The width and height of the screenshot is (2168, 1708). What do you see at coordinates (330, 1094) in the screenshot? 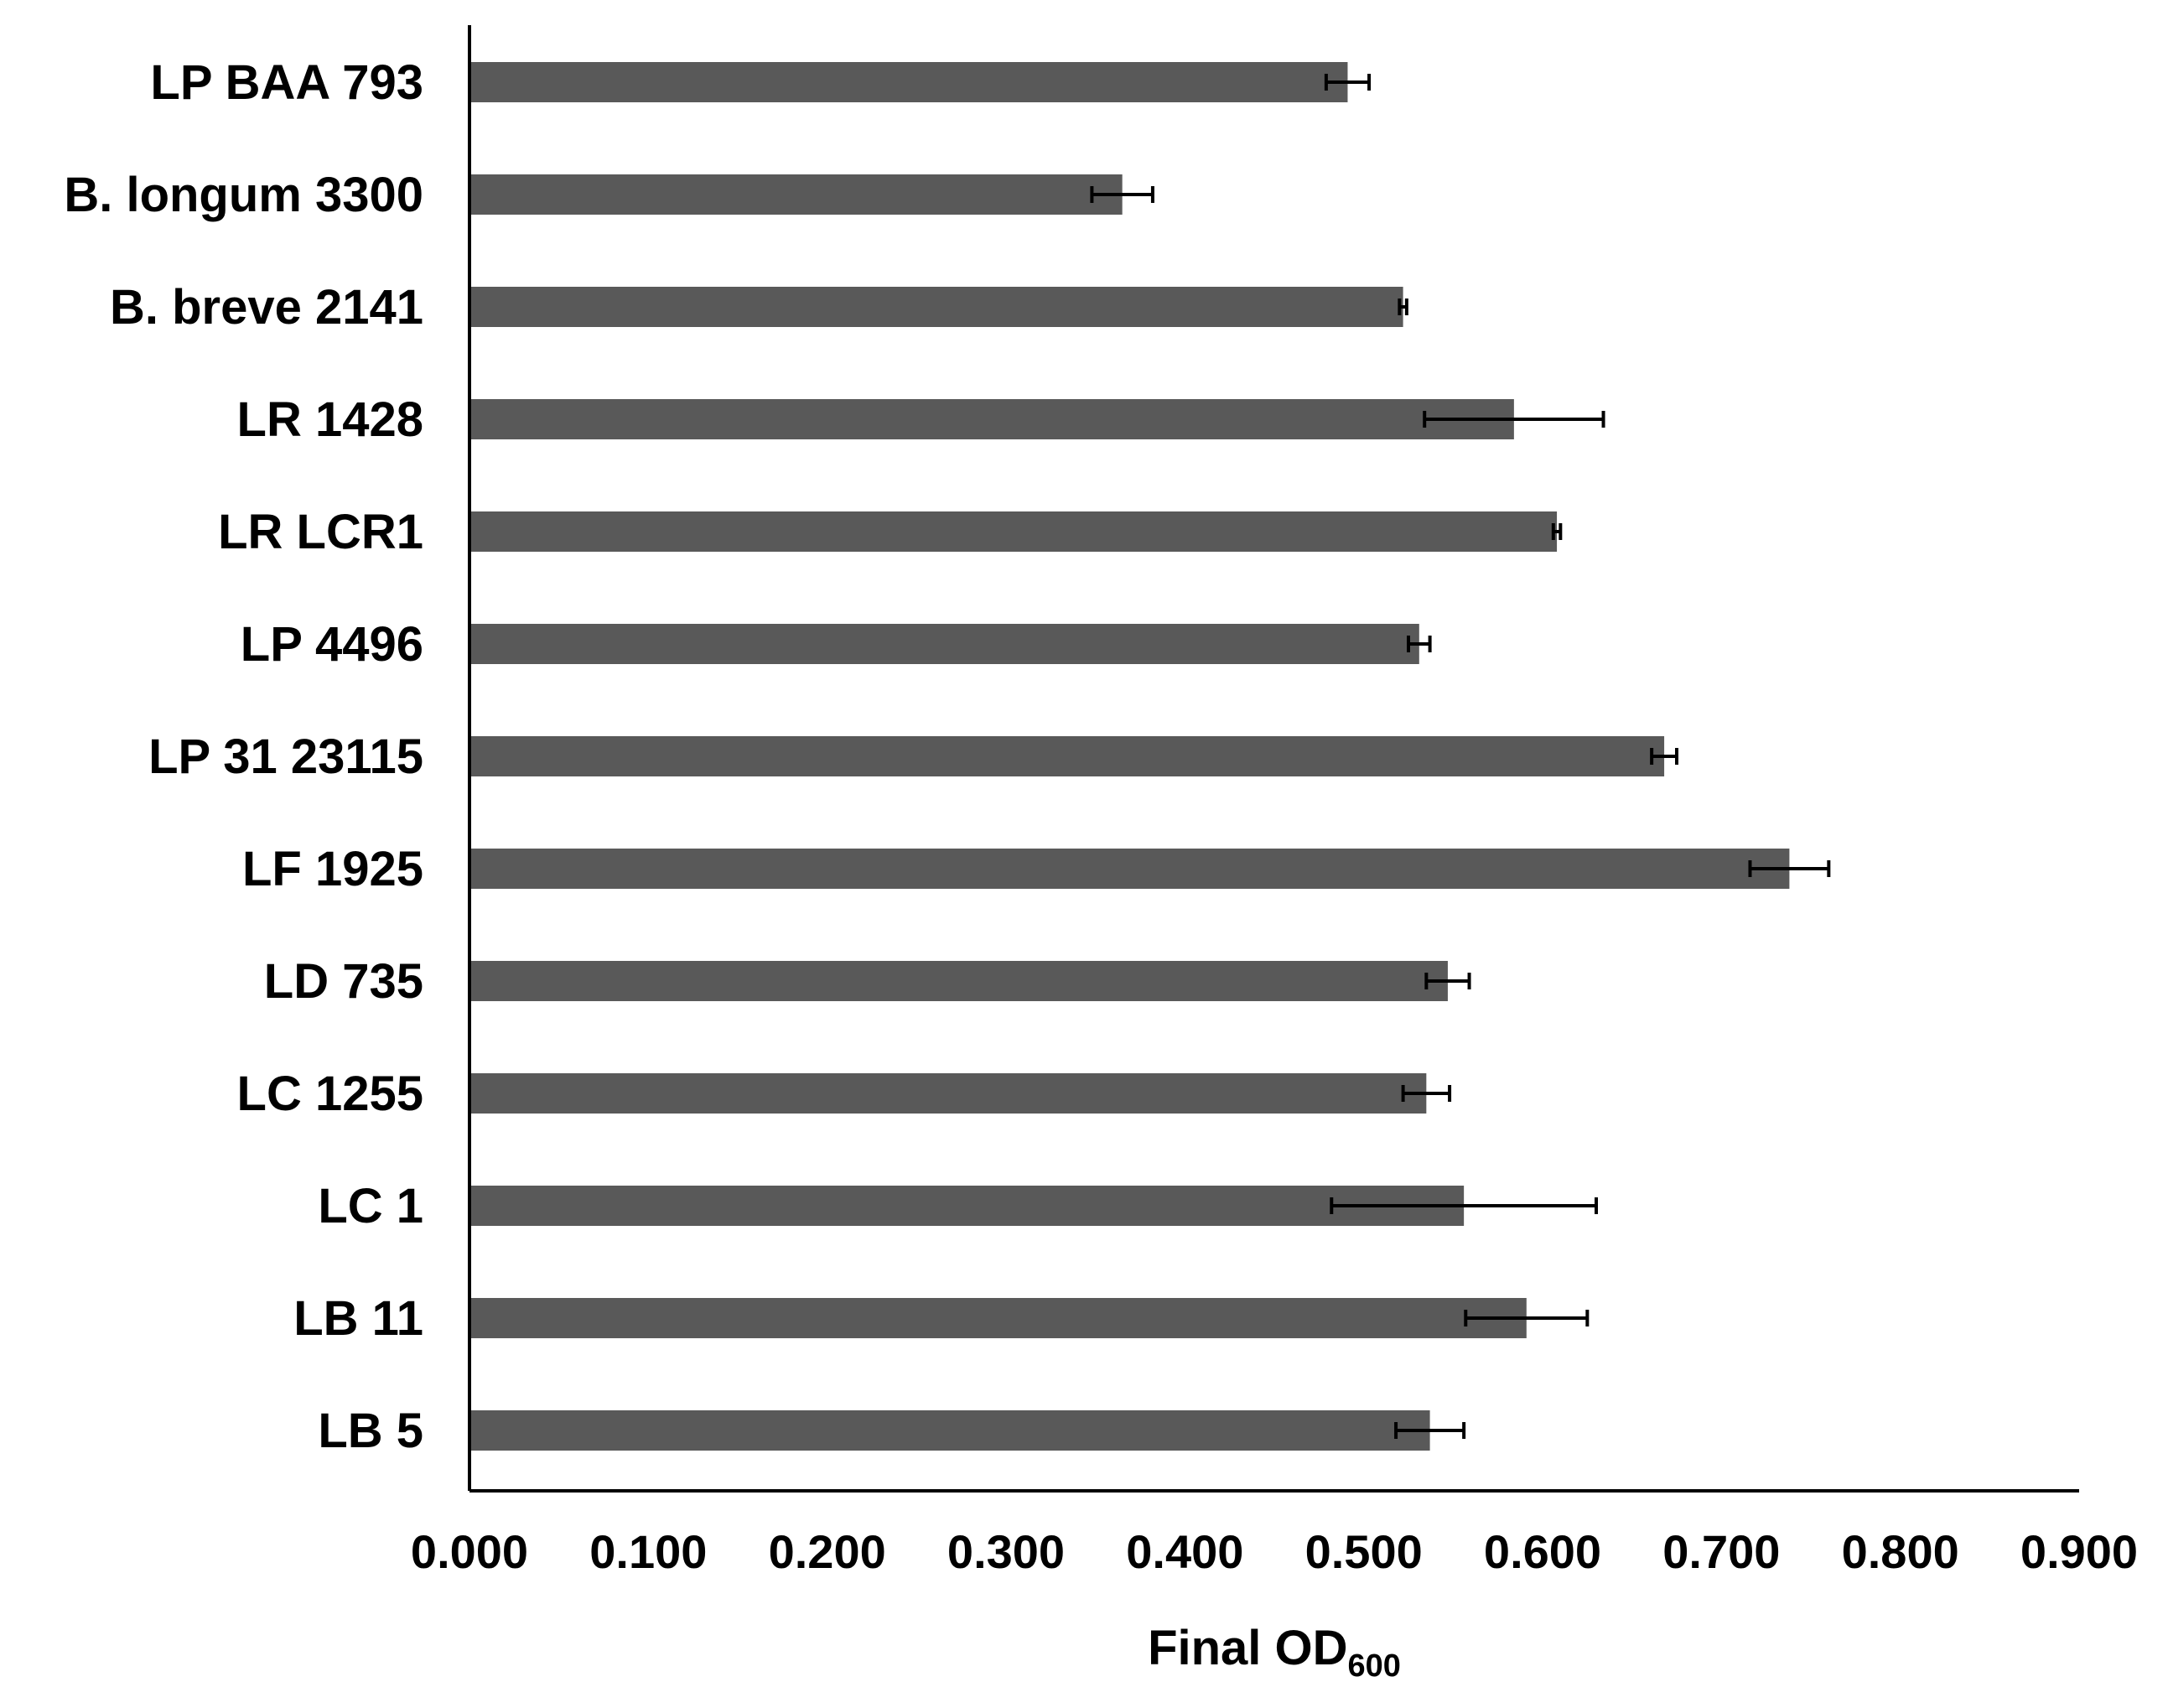
I see `category-label-lc-1255: LC 1255` at bounding box center [330, 1094].